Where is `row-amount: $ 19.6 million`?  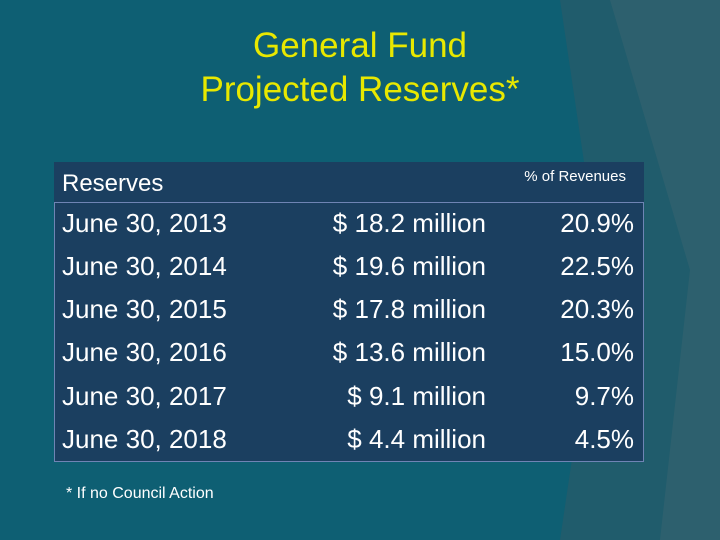
row-amount: $ 19.6 million is located at coordinates (409, 266).